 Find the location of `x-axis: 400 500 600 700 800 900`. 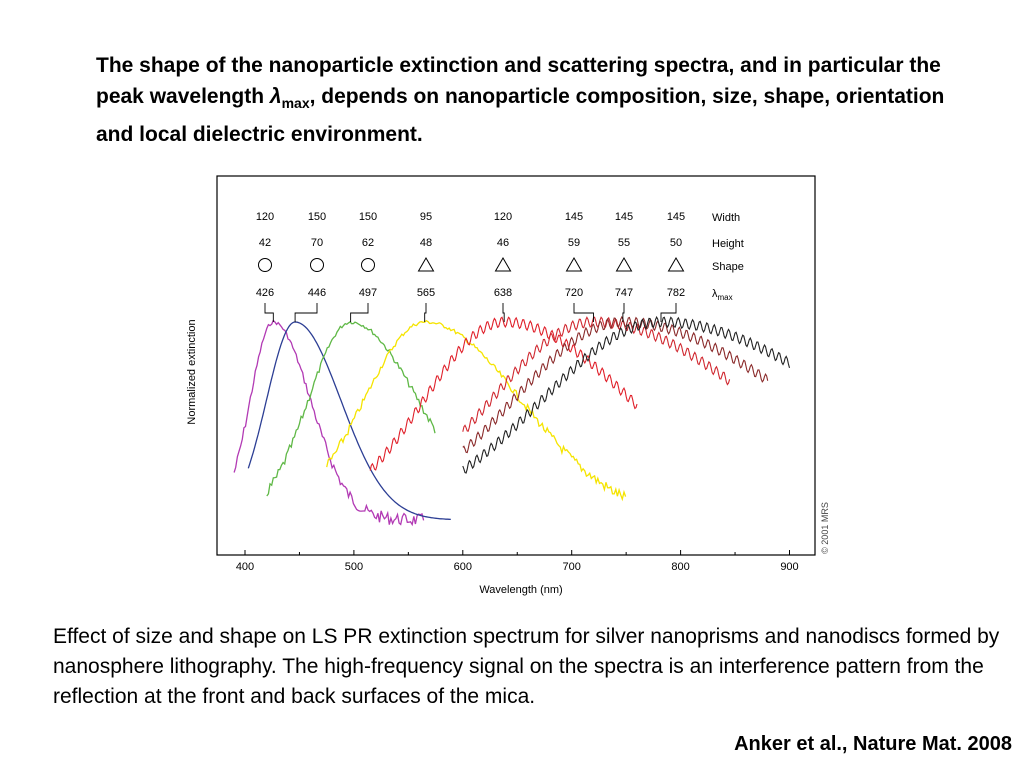

x-axis: 400 500 600 700 800 900 is located at coordinates (517, 561).